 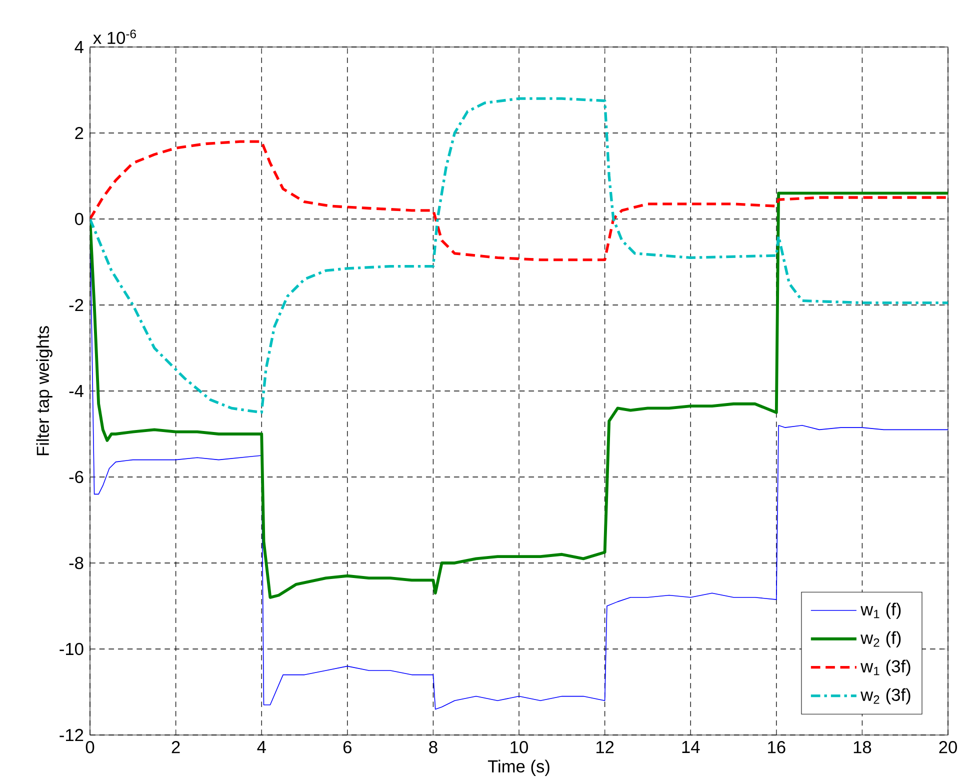 I want to click on y-tick-label: -10, so click(x=72, y=649).